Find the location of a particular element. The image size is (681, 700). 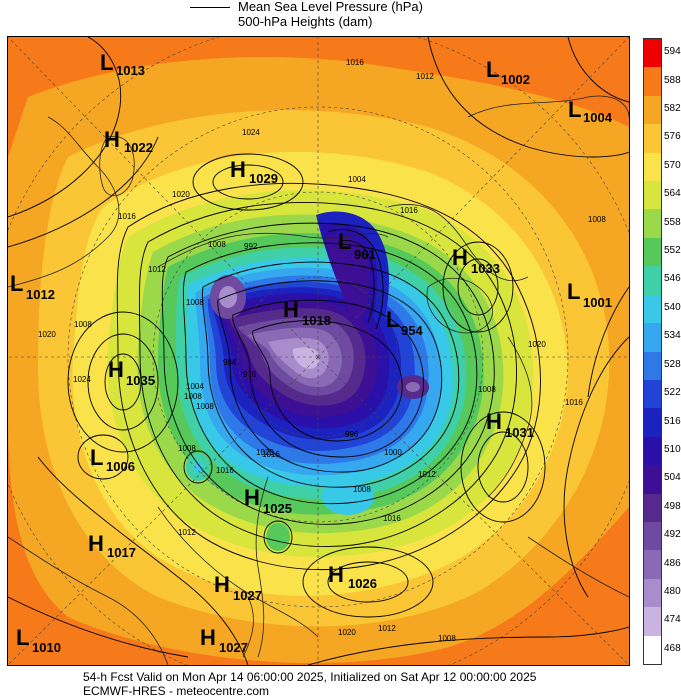

colorbar-level-label: 552 is located at coordinates (672, 251).